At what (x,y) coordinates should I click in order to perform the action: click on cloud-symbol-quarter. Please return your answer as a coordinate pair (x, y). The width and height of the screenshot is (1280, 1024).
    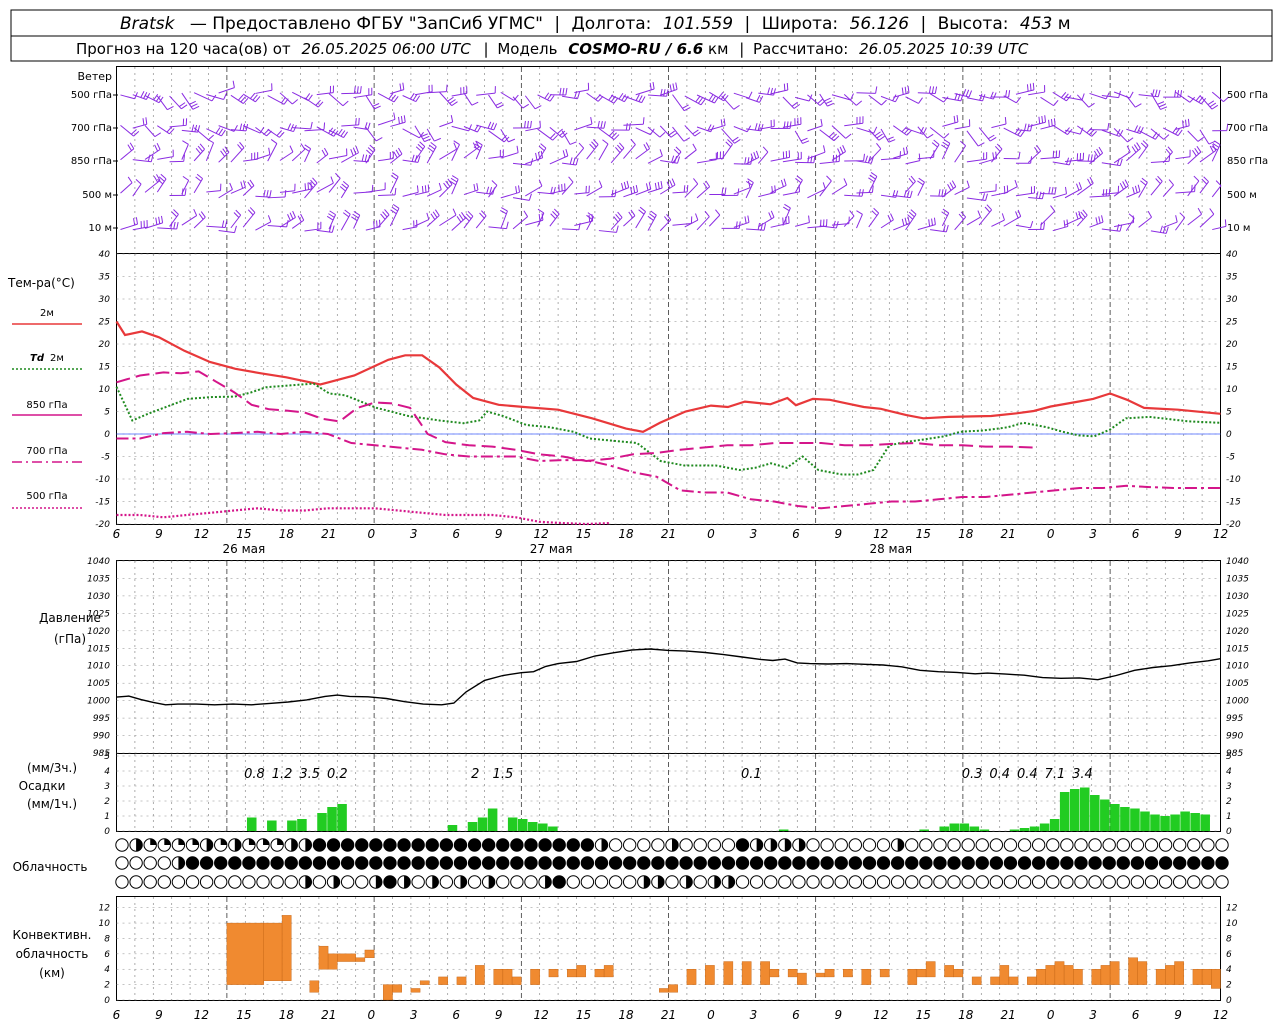
    Looking at the image, I should click on (252, 841).